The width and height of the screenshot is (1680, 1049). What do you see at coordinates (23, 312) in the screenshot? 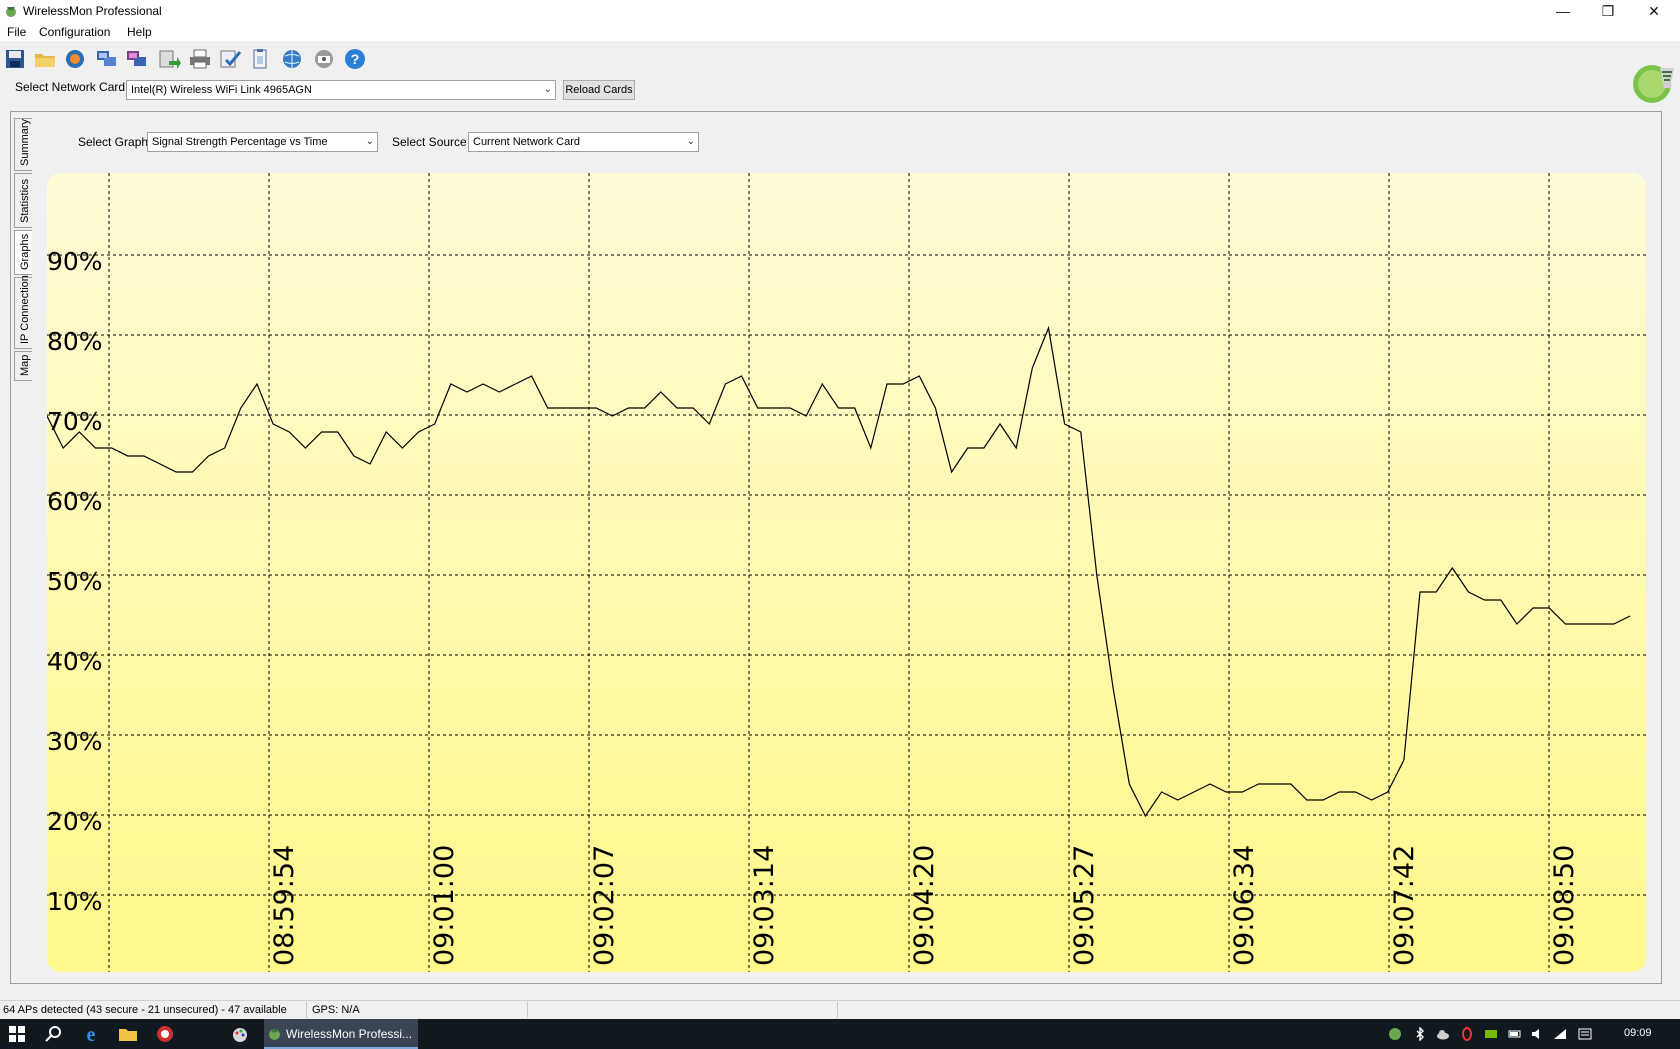
I see `tab-ip-connection: IP Connection` at bounding box center [23, 312].